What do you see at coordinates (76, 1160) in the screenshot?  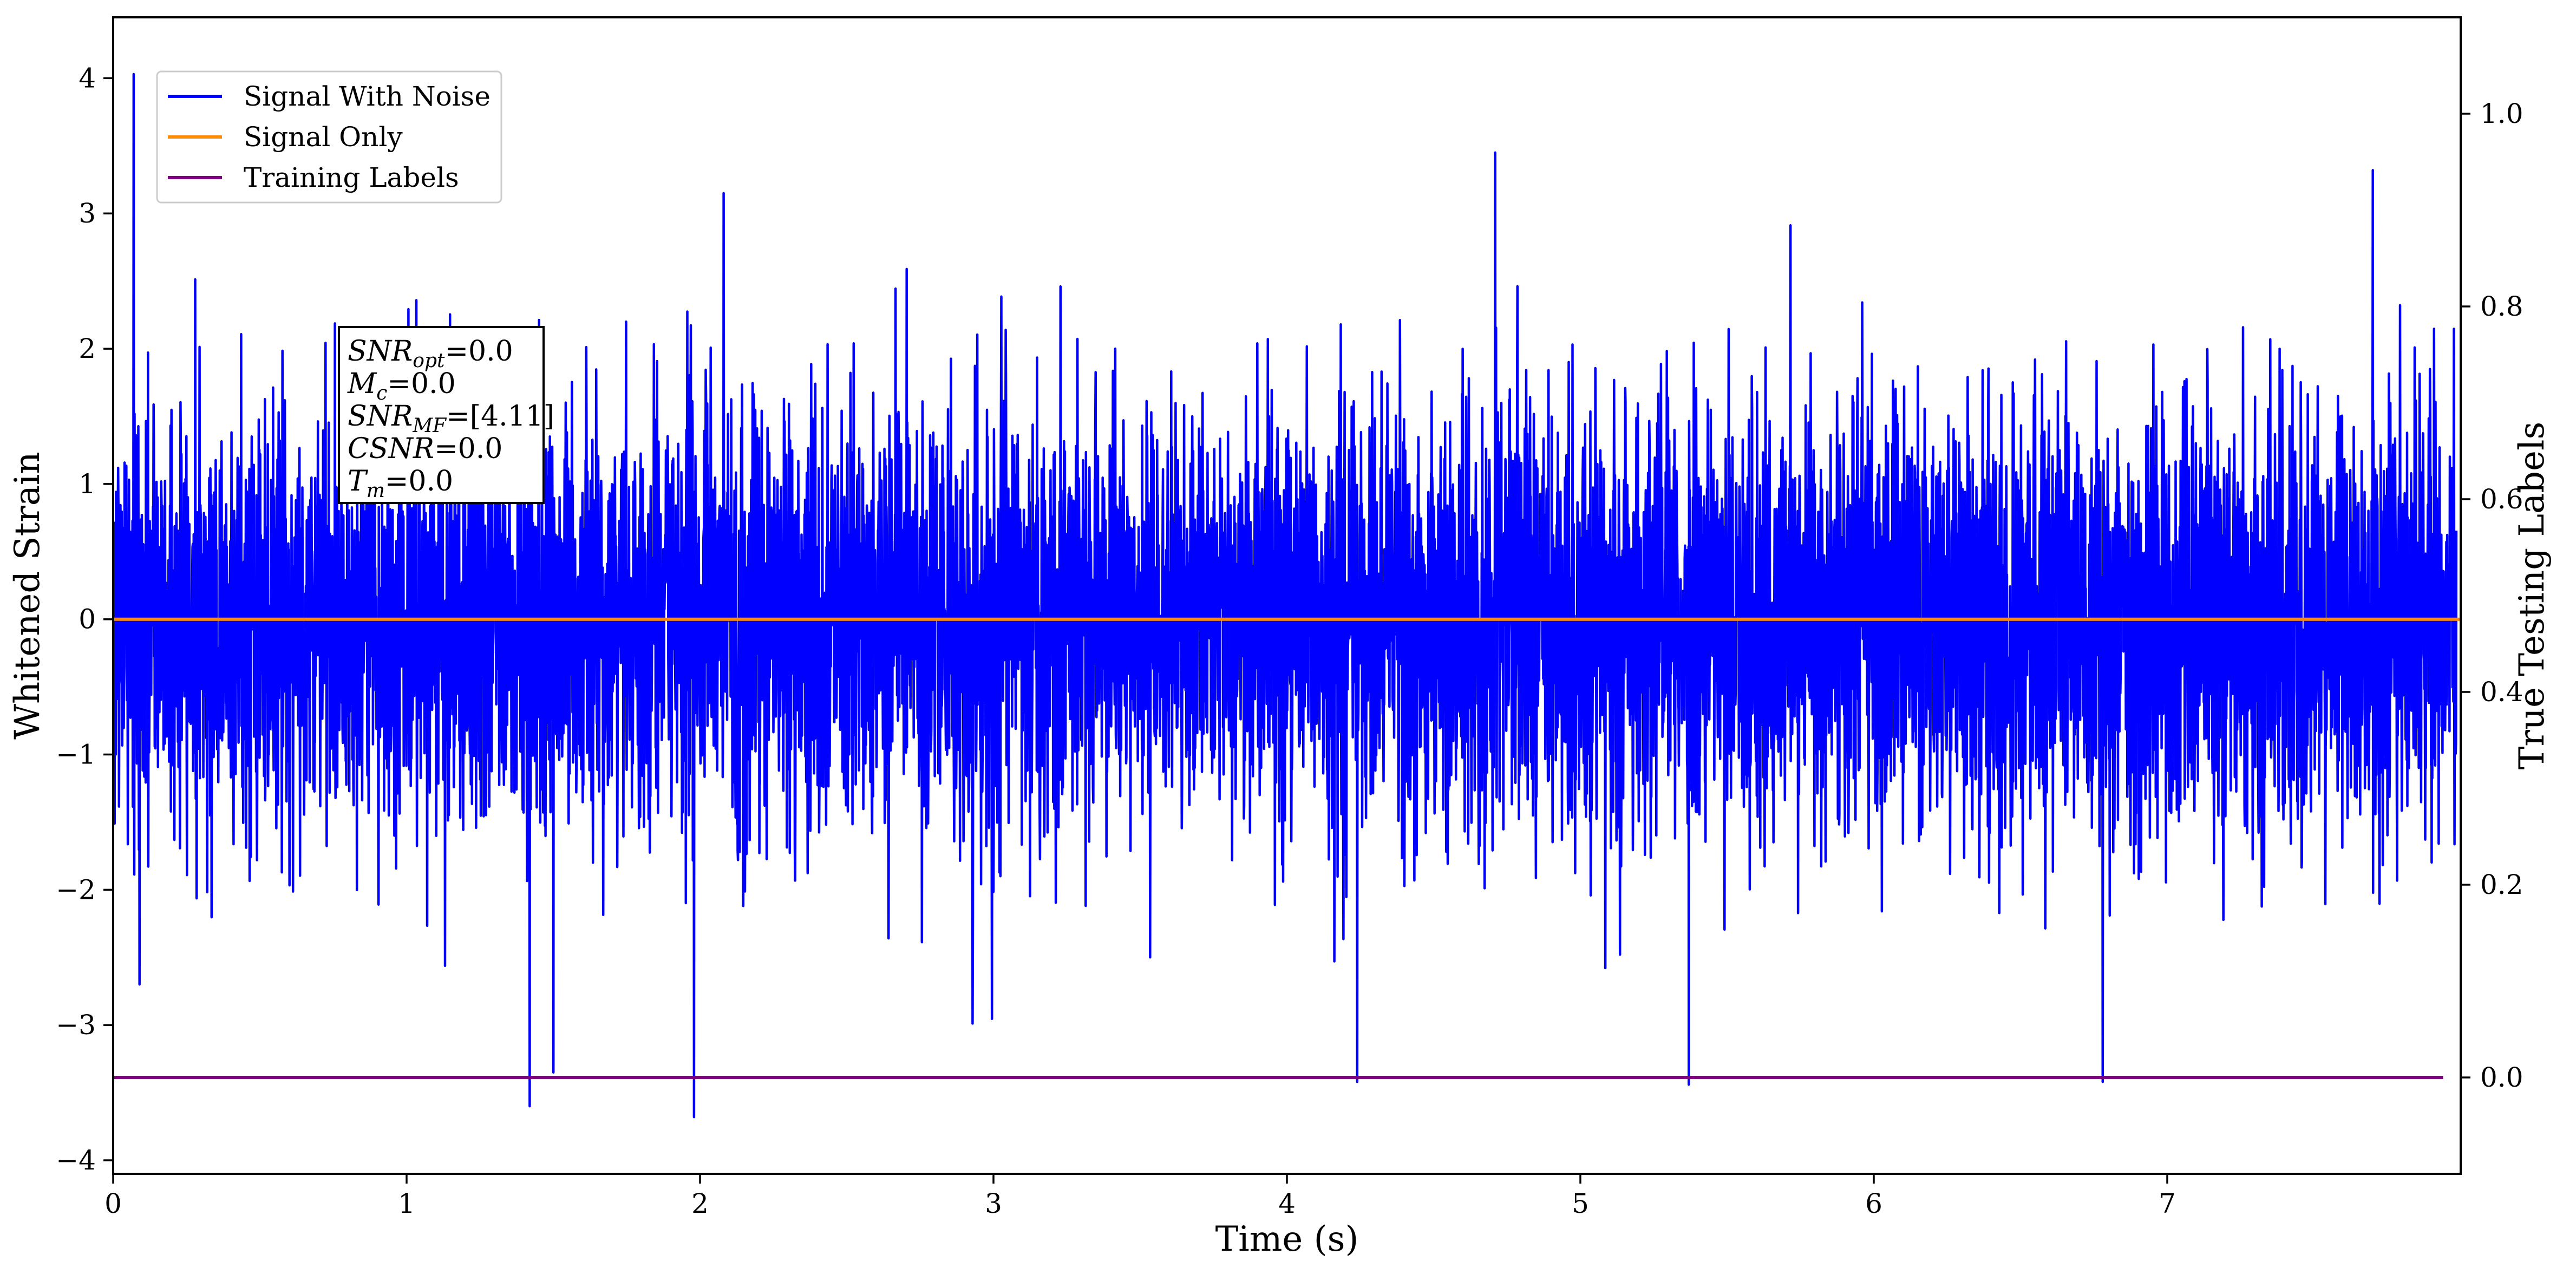 I see `y-tick-label: −4` at bounding box center [76, 1160].